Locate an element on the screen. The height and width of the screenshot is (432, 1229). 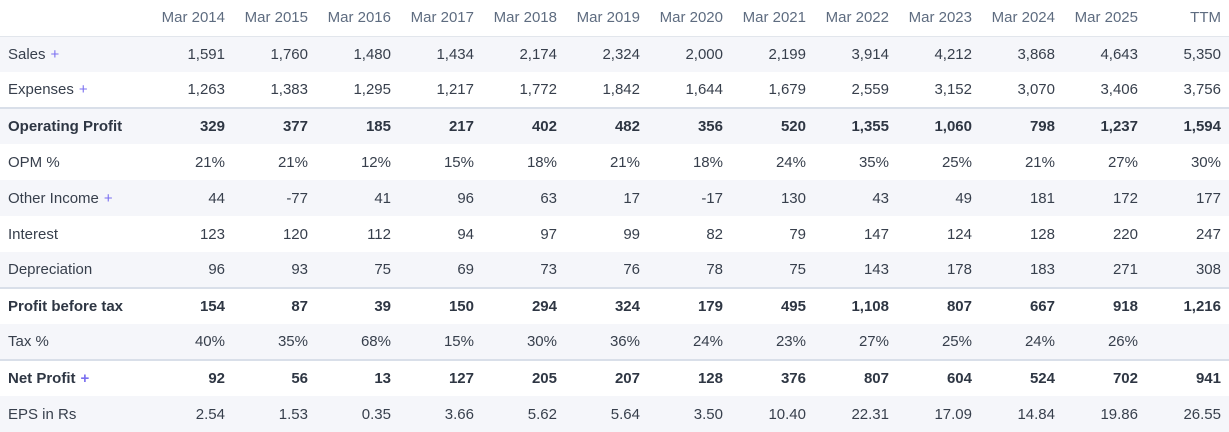
table-cell: 150 is located at coordinates (440, 305).